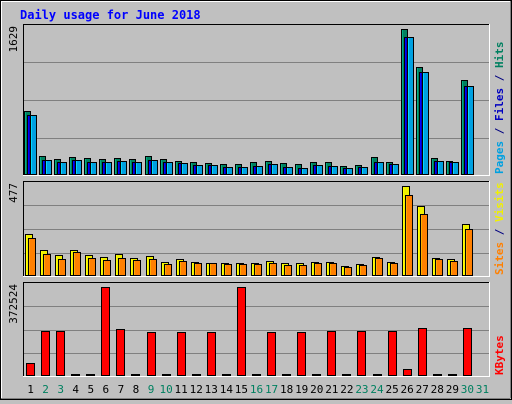 This screenshot has width=512, height=404. I want to click on hits-panel-legend: Pages / Files / Hits, so click(499, 108).